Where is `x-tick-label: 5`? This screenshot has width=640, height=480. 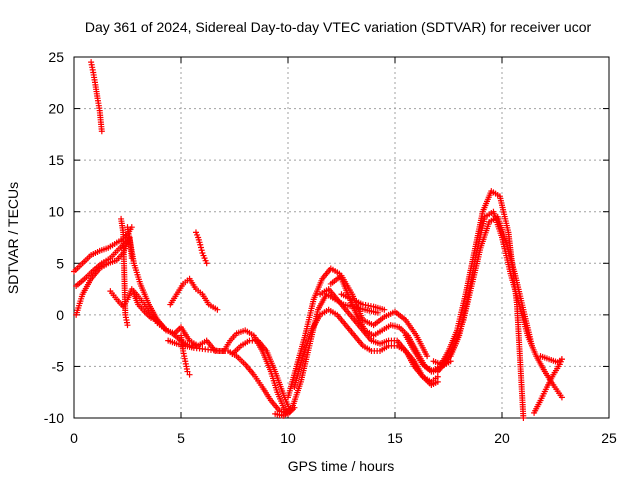
x-tick-label: 5 is located at coordinates (181, 438).